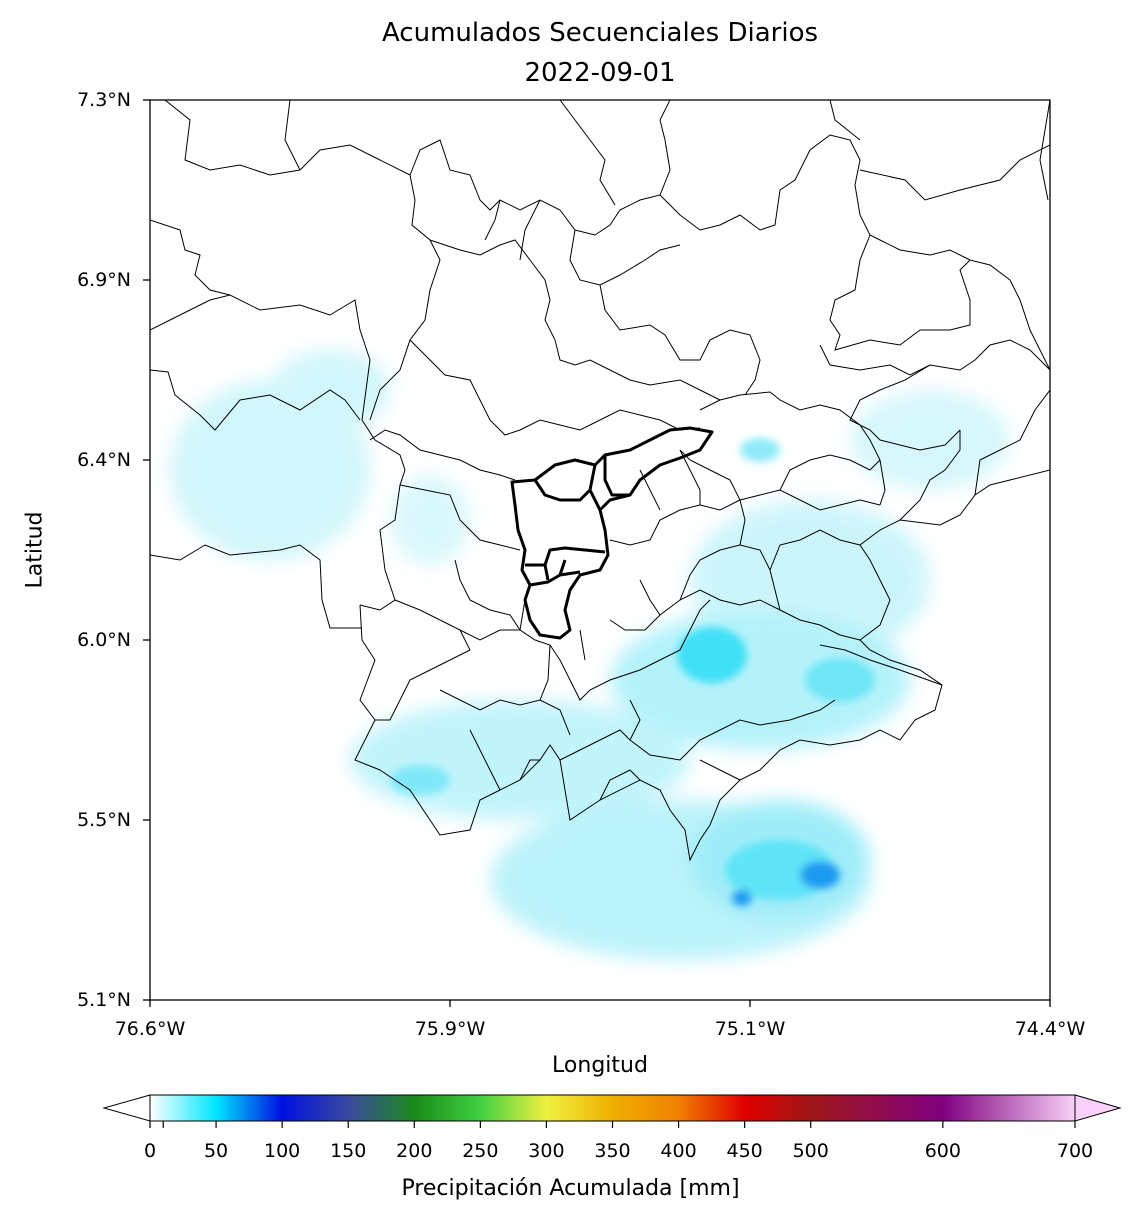 The image size is (1141, 1224). What do you see at coordinates (600, 73) in the screenshot?
I see `map-subtitle: 2022-09-01` at bounding box center [600, 73].